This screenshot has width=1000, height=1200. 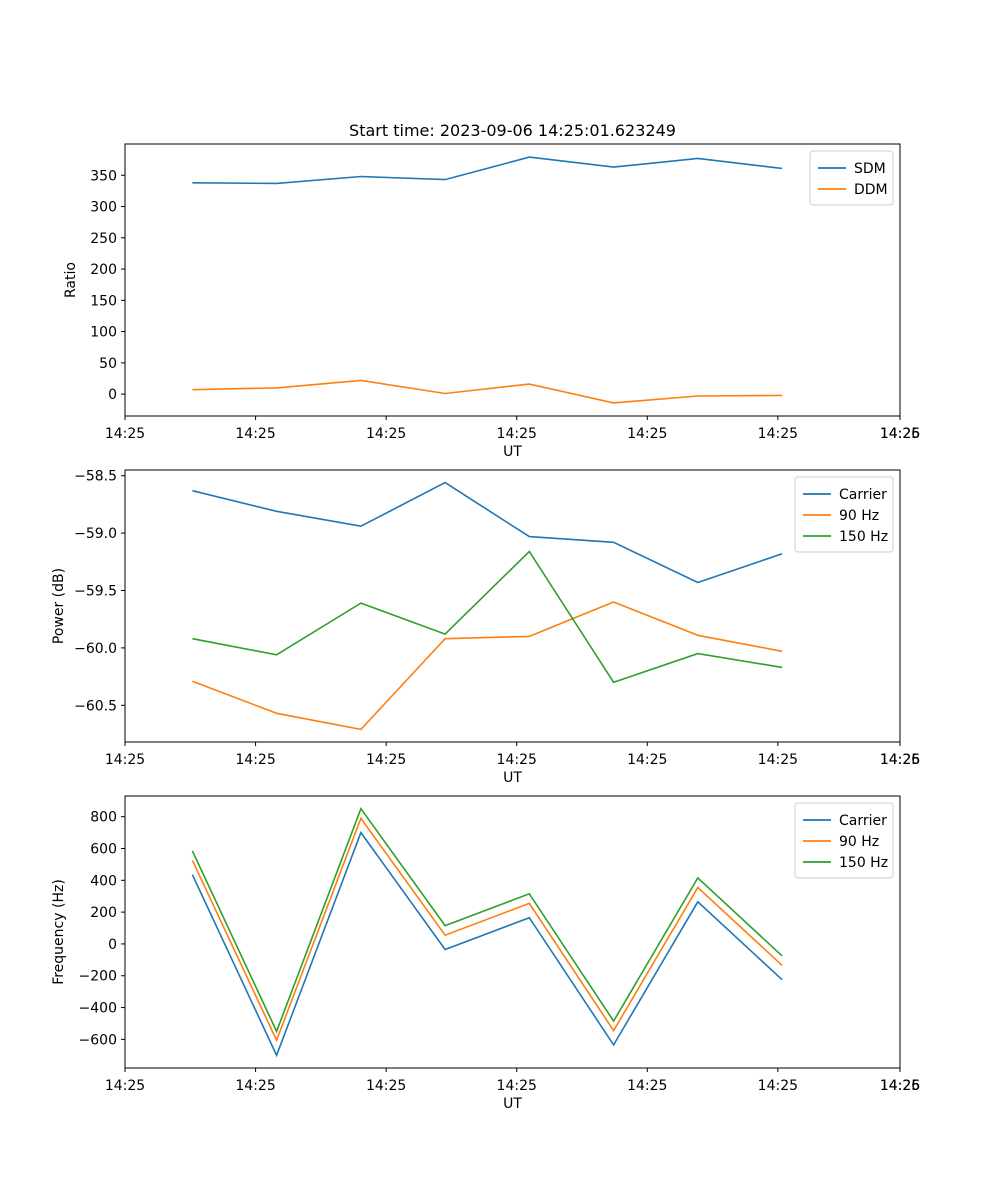 What do you see at coordinates (108, 364) in the screenshot?
I see `y-tick-label: 50` at bounding box center [108, 364].